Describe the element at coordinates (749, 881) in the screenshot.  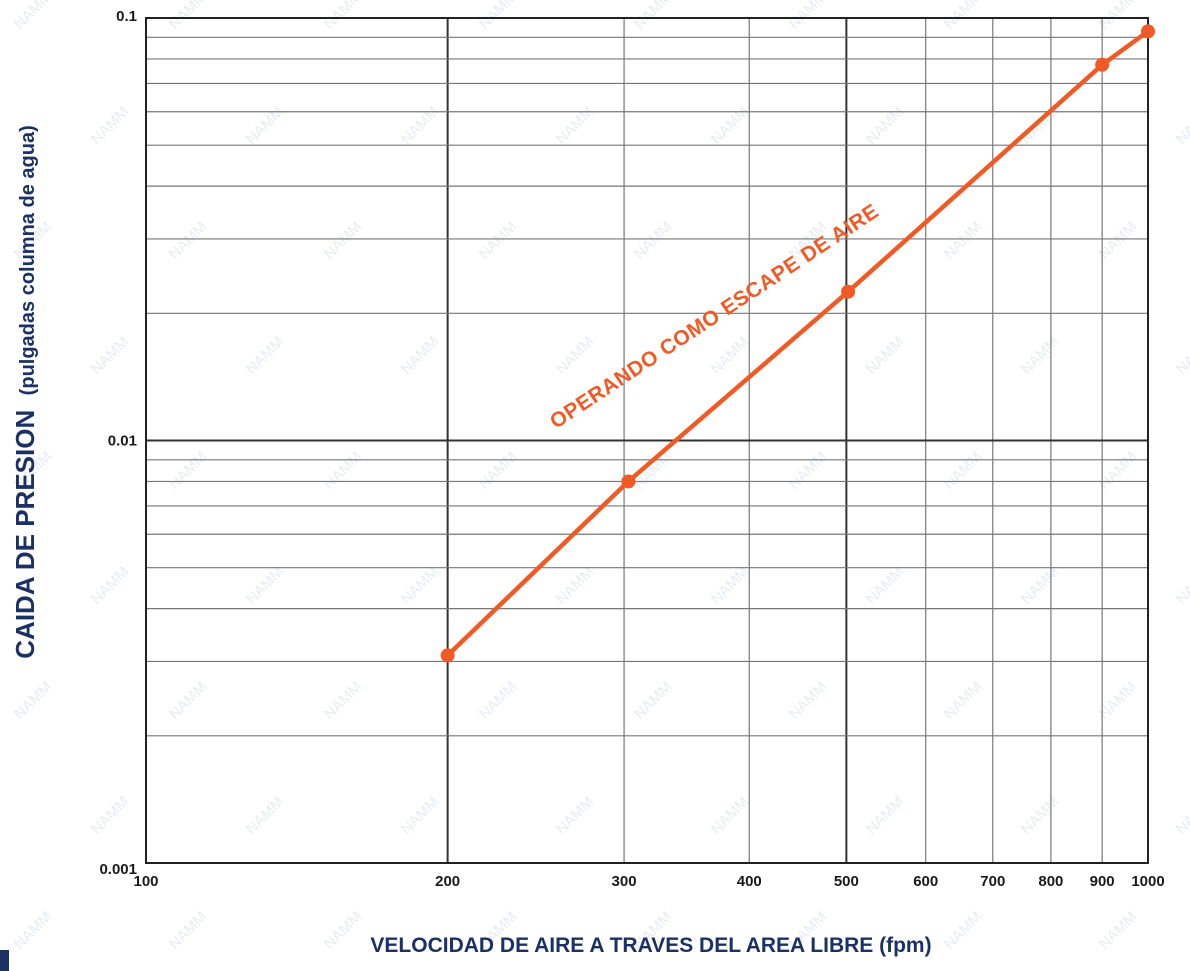
I see `x-tick-label: 400` at that location.